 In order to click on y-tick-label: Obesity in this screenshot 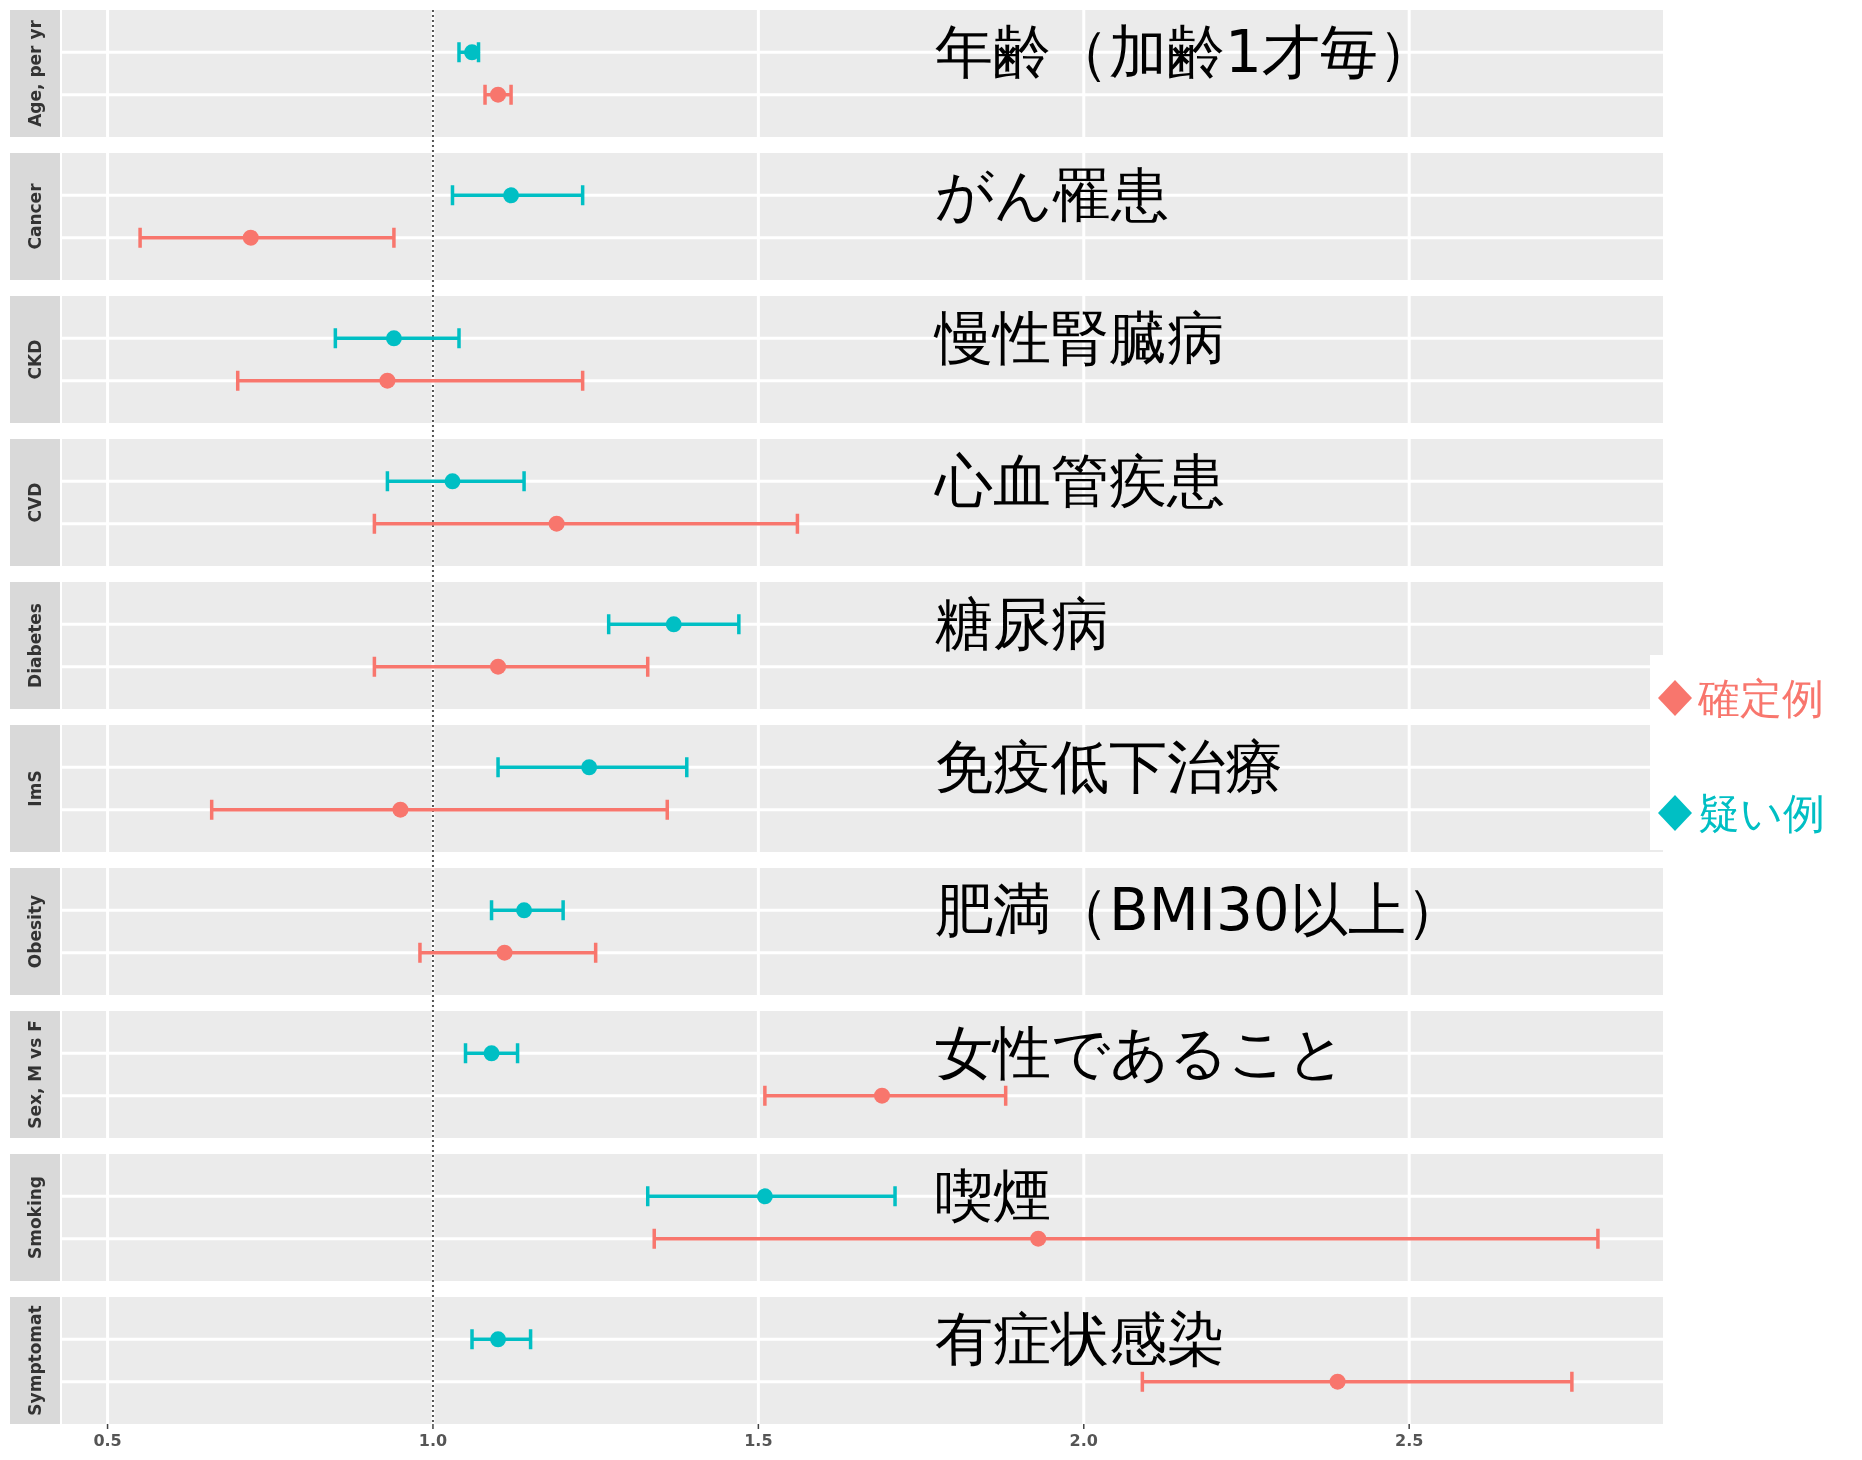, I will do `click(35, 931)`.